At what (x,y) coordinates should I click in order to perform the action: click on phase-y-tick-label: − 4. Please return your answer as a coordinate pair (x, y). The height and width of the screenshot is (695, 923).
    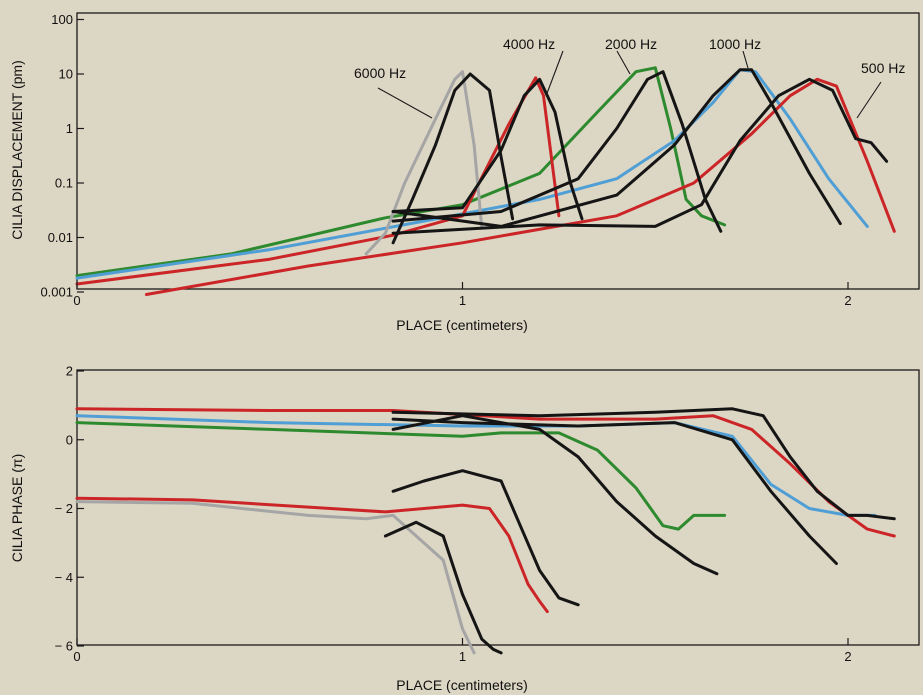
    Looking at the image, I should click on (64, 577).